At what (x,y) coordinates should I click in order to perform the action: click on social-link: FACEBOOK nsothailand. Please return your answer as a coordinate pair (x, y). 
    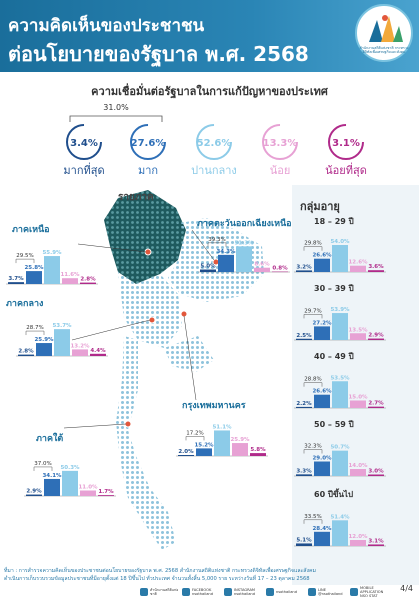
    Looking at the image, I should click on (202, 592).